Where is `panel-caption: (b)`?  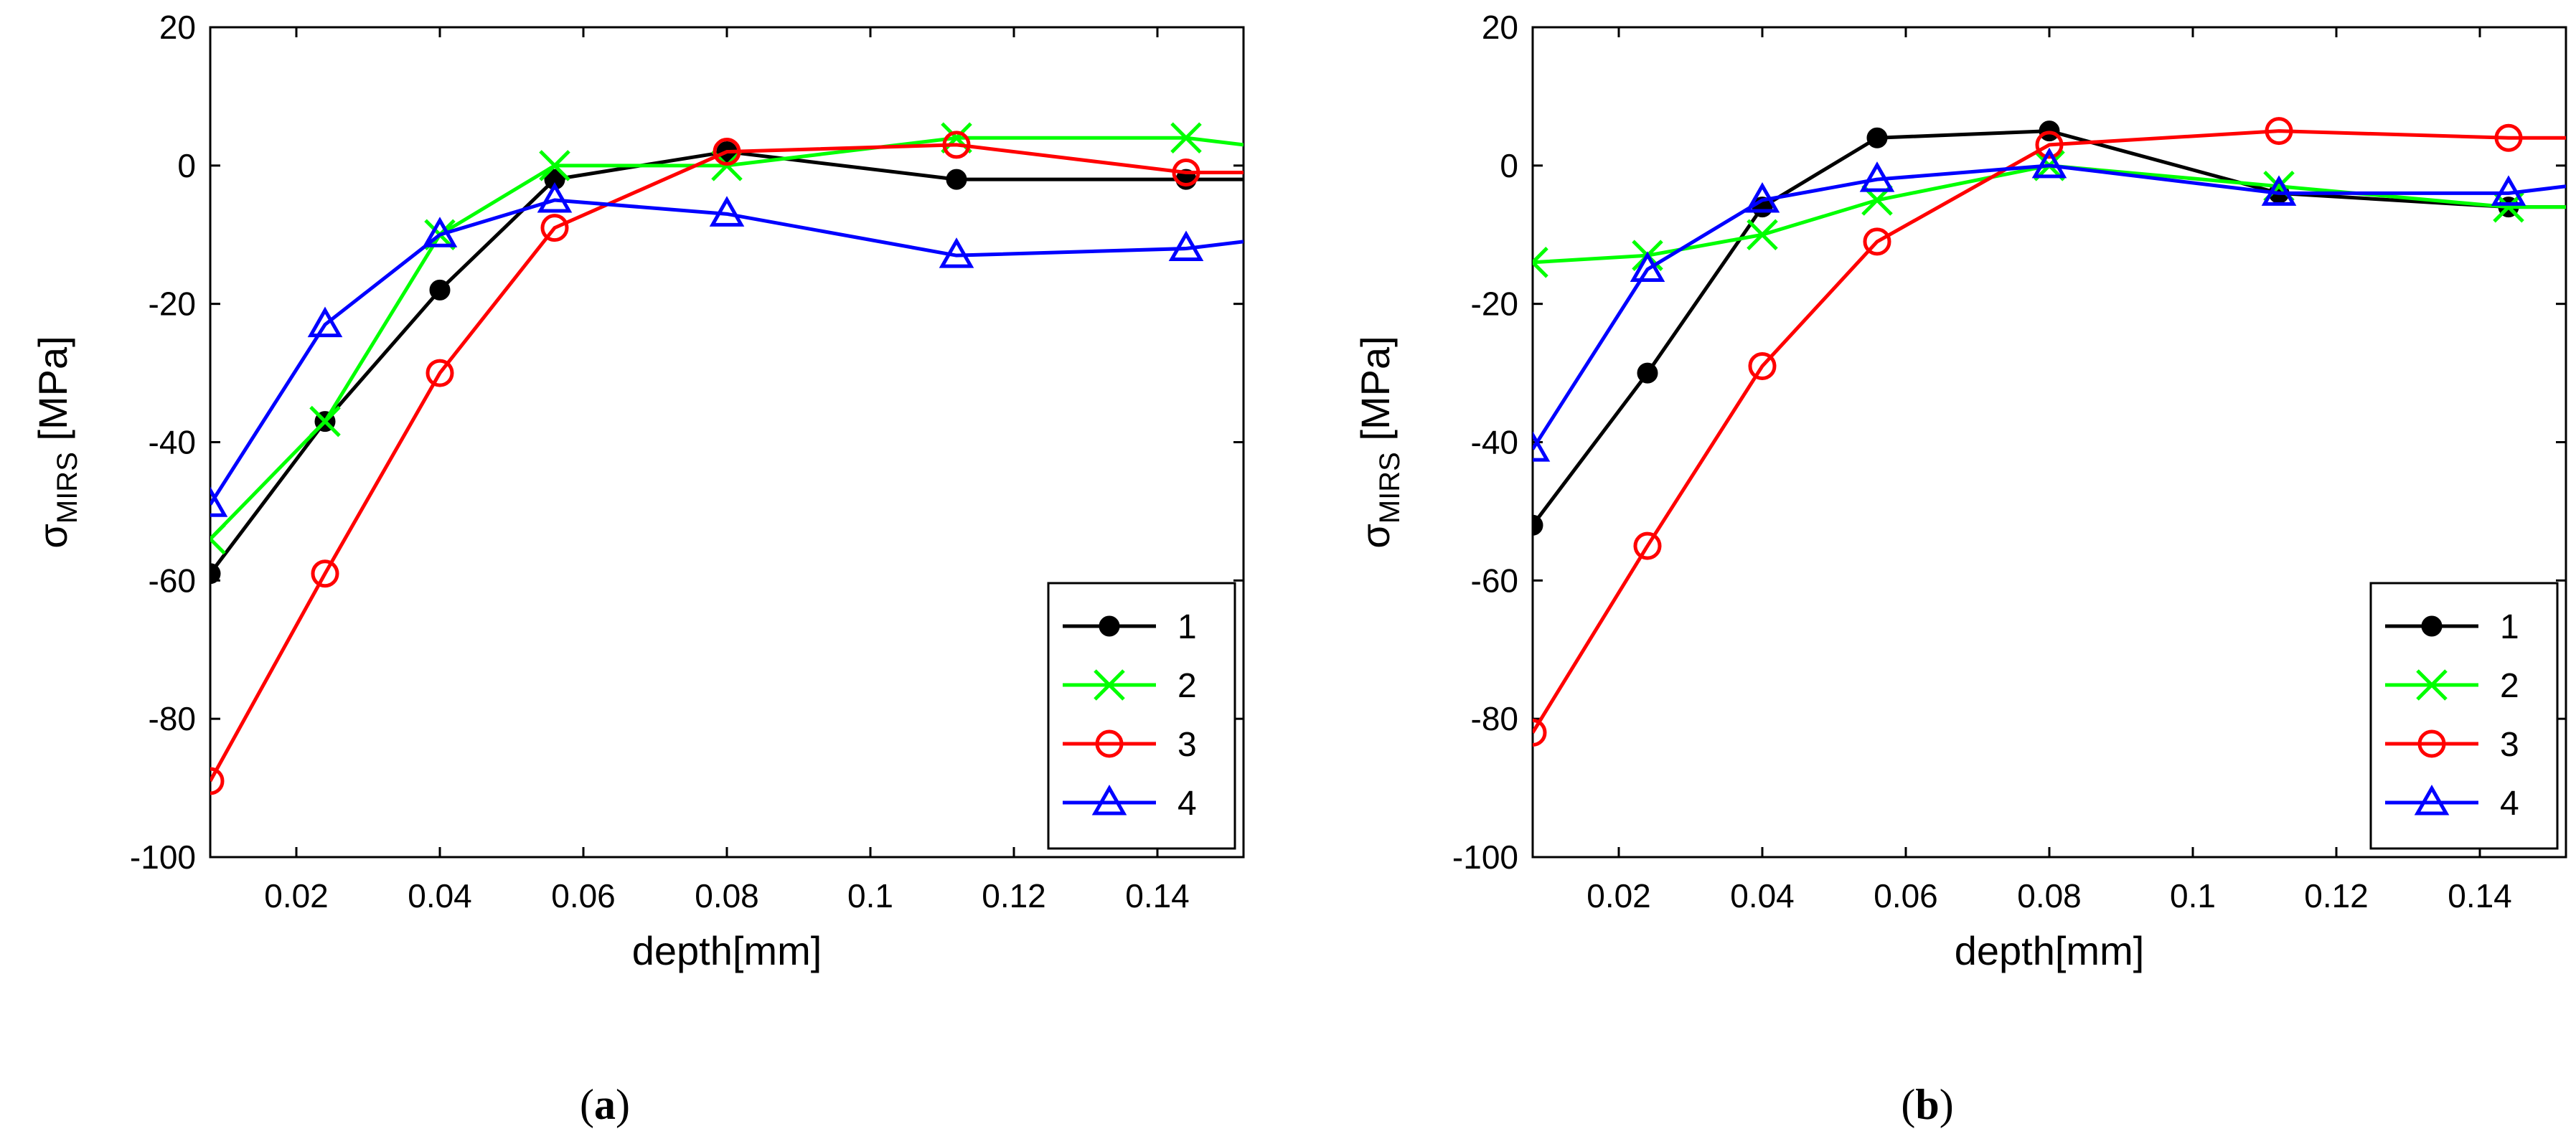
panel-caption: (b) is located at coordinates (1927, 1104).